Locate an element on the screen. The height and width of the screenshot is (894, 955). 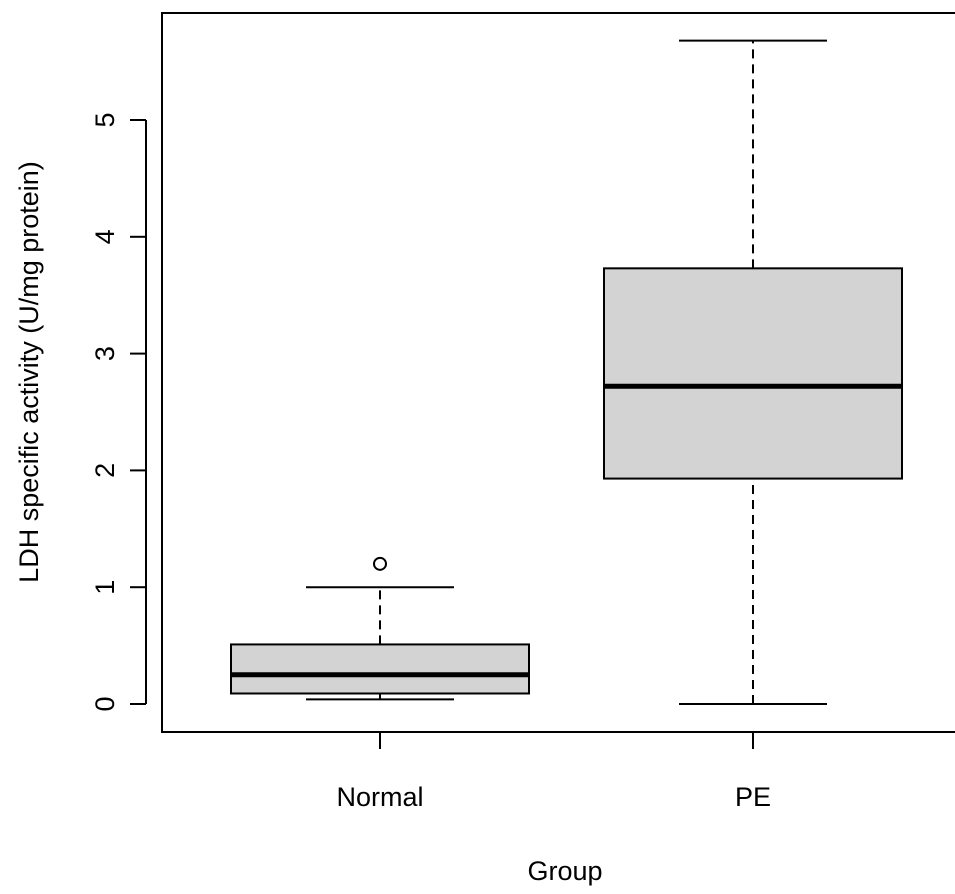
y-tick-label: 5 is located at coordinates (105, 119).